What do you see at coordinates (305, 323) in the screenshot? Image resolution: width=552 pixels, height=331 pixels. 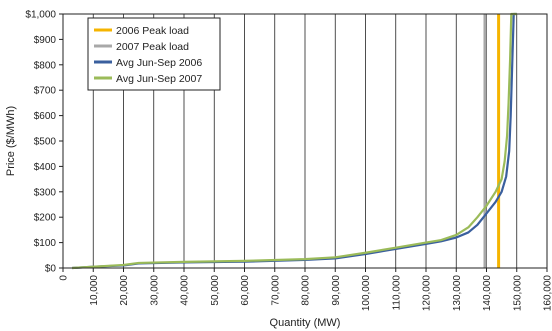 I see `x-axis-title: Quantity (MW)` at bounding box center [305, 323].